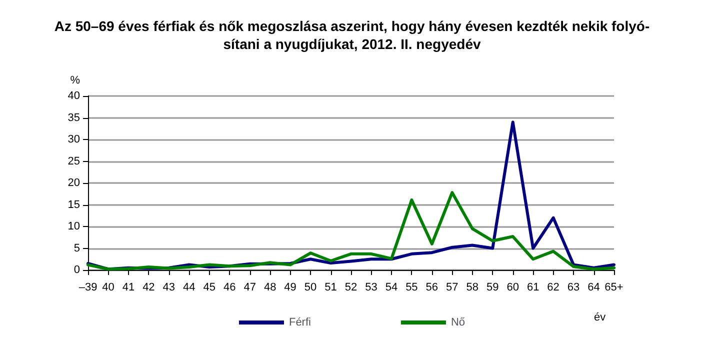 The width and height of the screenshot is (704, 347). I want to click on y-tick-label: 20, so click(74, 183).